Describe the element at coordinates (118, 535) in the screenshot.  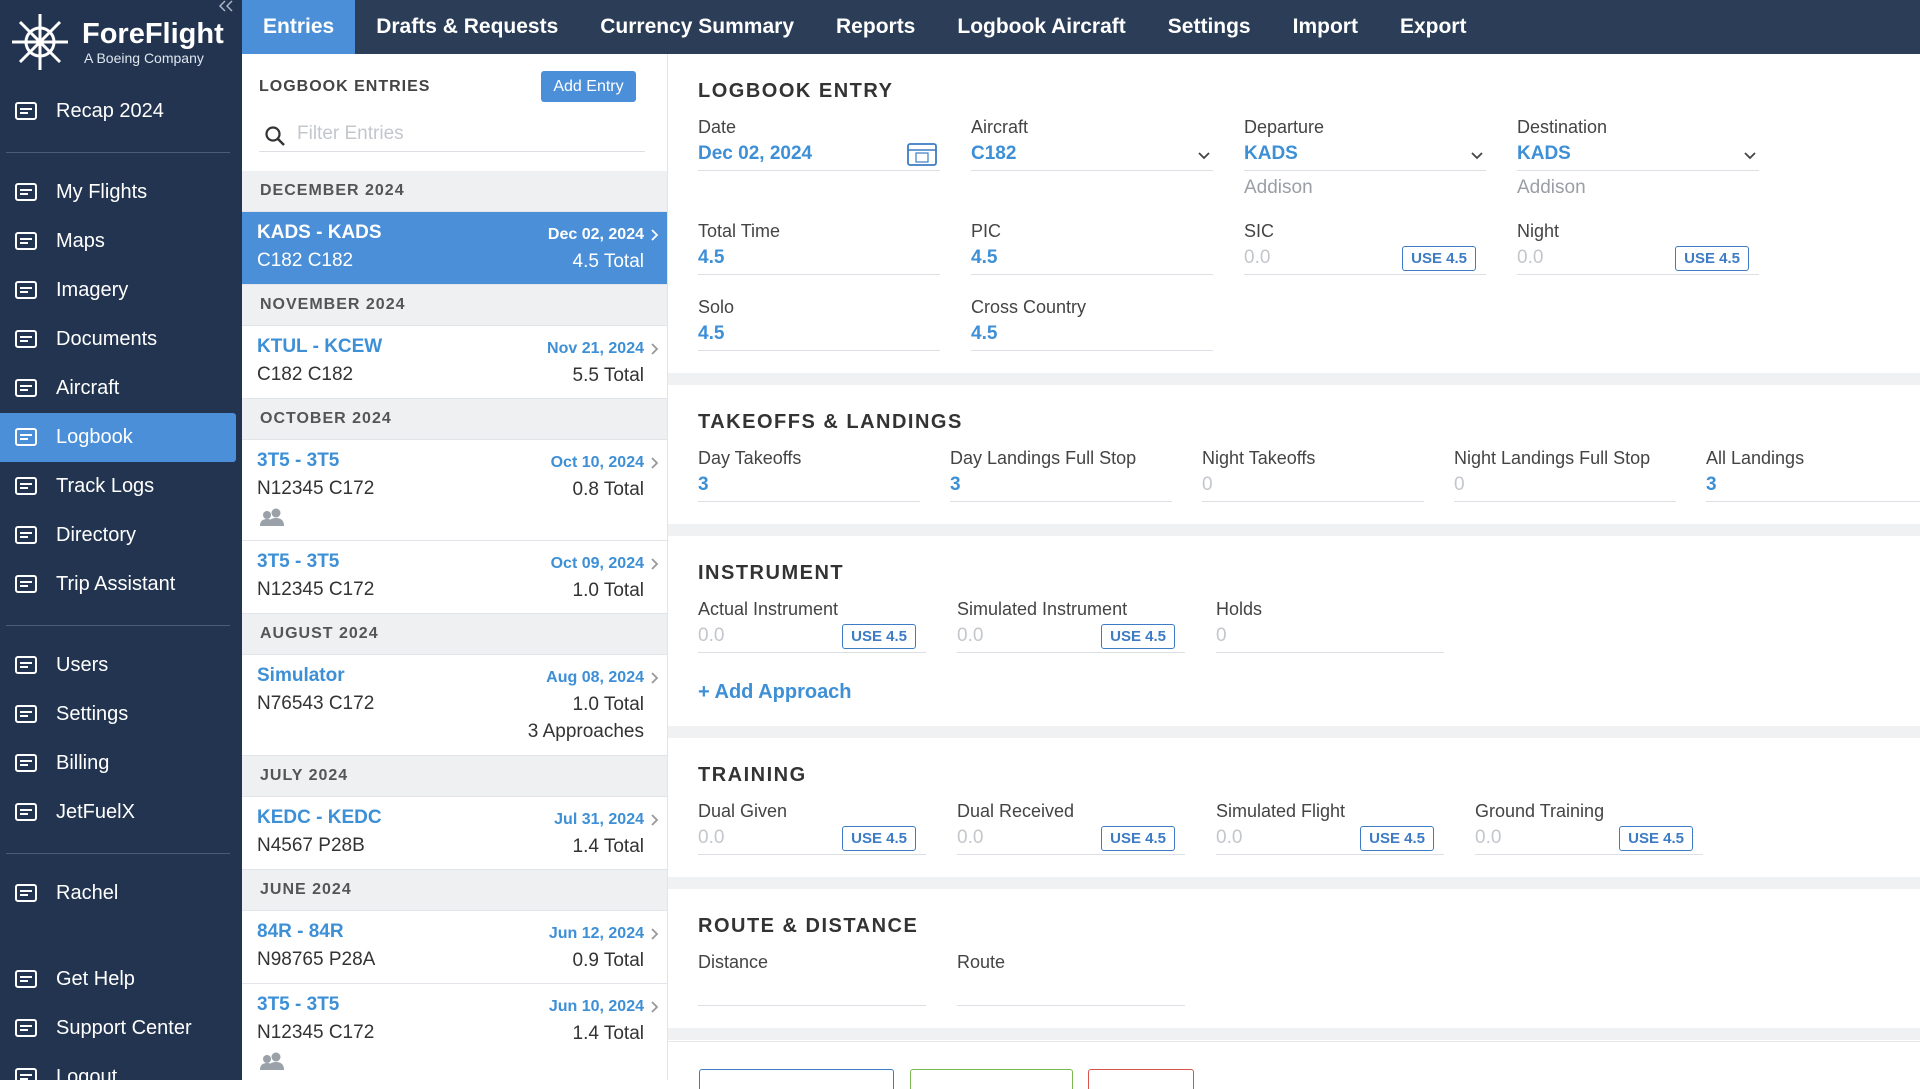
I see `nav-item: Directory` at that location.